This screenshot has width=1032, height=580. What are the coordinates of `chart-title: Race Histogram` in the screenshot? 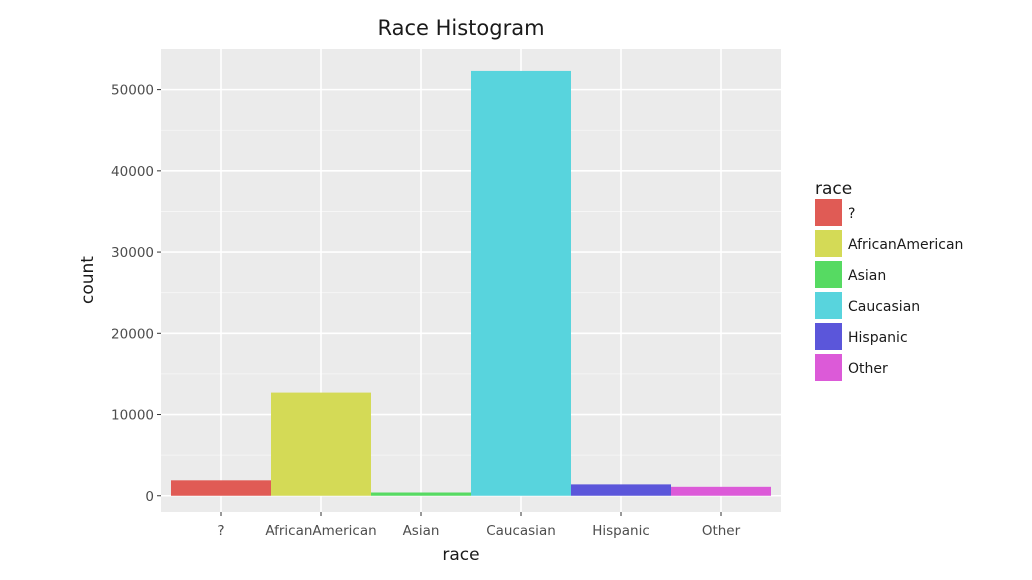 It's located at (460, 28).